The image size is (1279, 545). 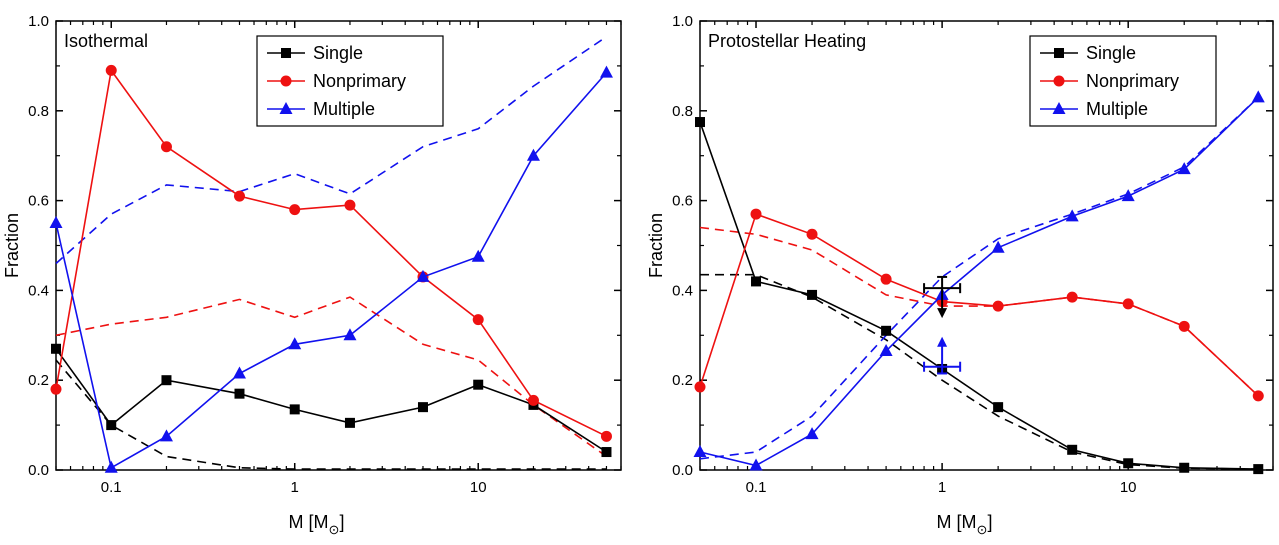 What do you see at coordinates (321, 109) in the screenshot?
I see `legend-item-multiple: Multiple` at bounding box center [321, 109].